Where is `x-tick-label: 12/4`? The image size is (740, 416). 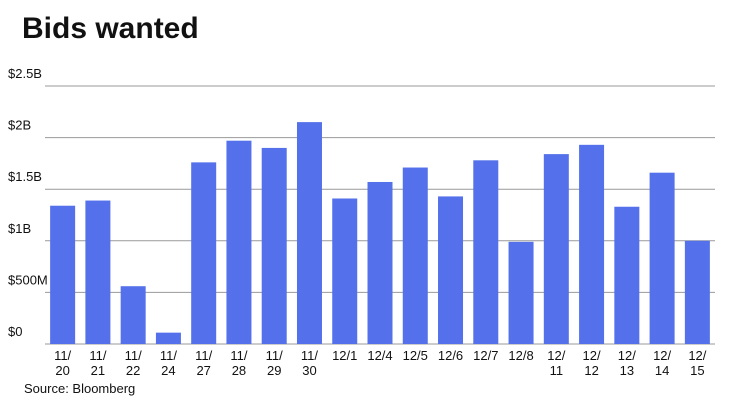
x-tick-label: 12/4 is located at coordinates (379, 355).